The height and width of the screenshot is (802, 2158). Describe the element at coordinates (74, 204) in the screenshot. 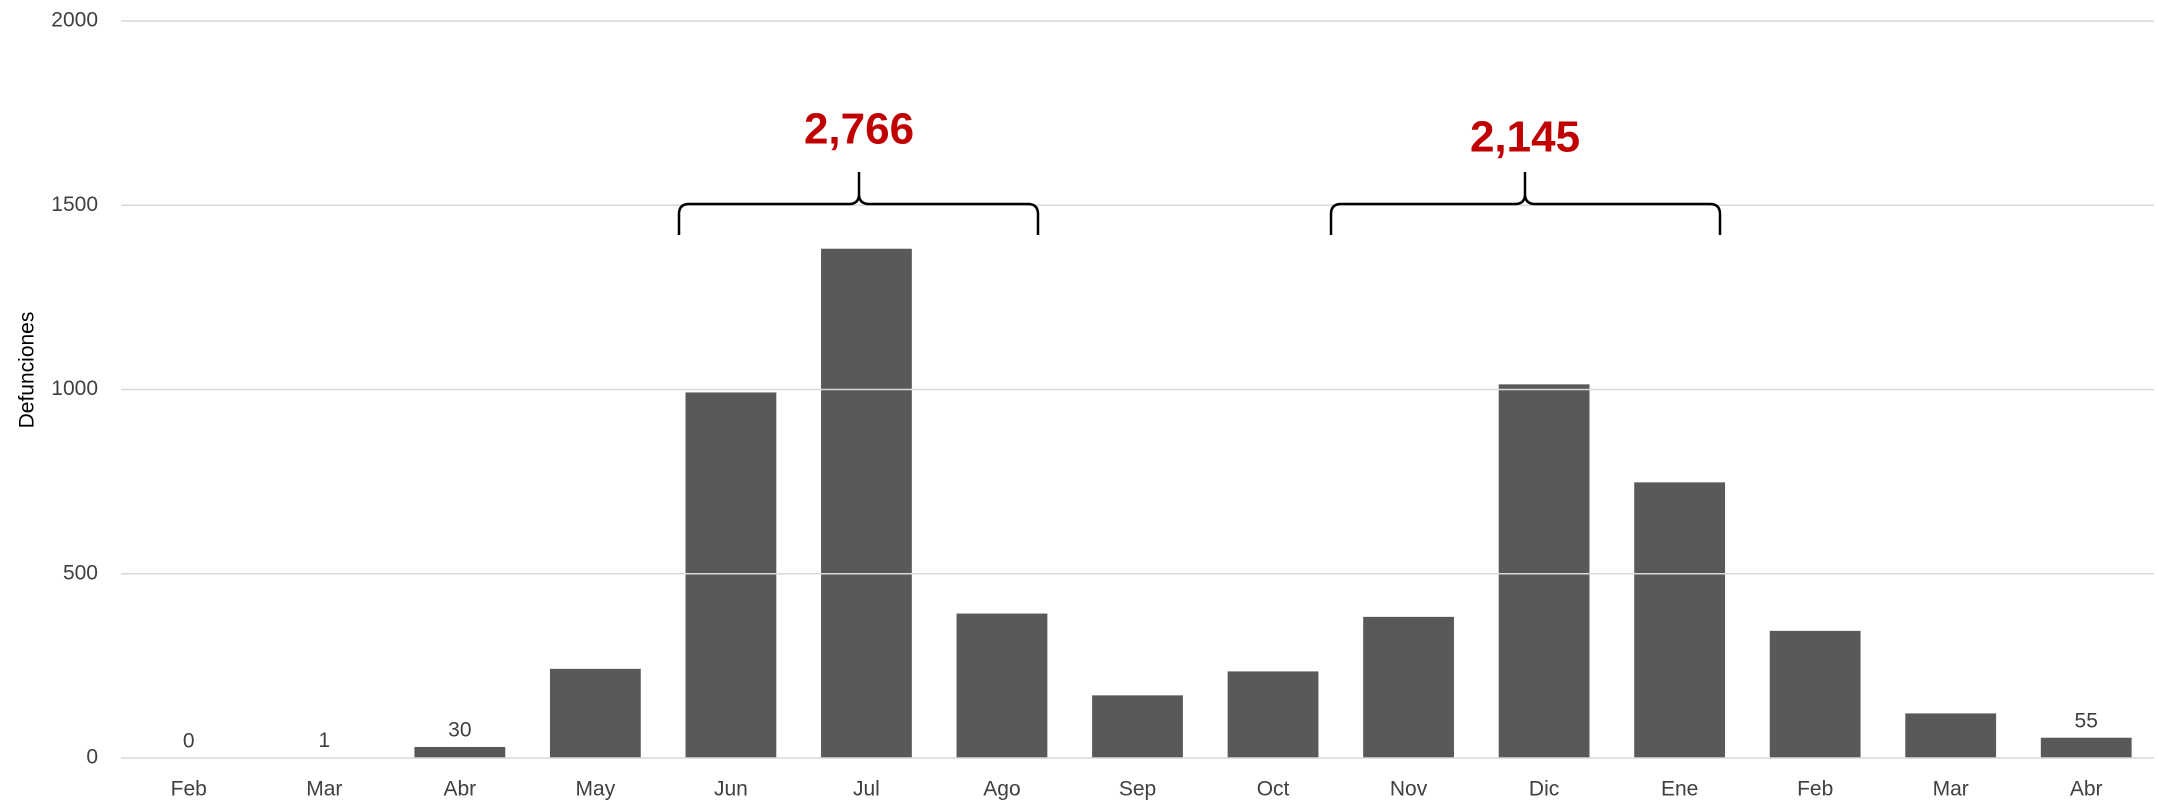

I see `y-tick-label: 1500` at that location.